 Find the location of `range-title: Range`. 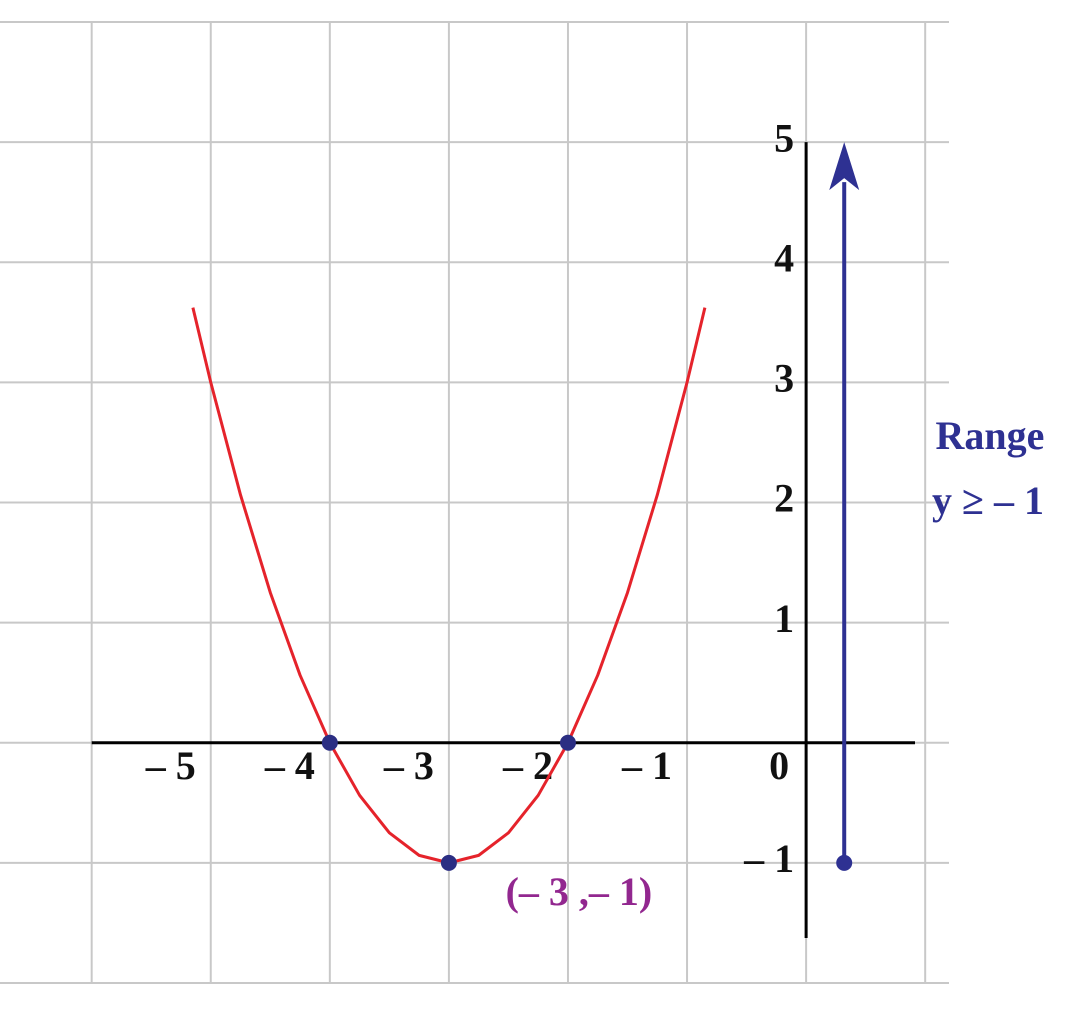

range-title: Range is located at coordinates (990, 435).